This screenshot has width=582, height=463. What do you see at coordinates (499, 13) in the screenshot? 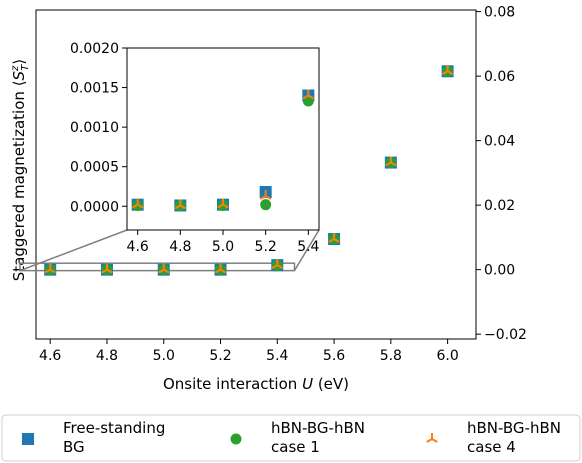
I see `y-tick-label: 0.08` at bounding box center [499, 13].